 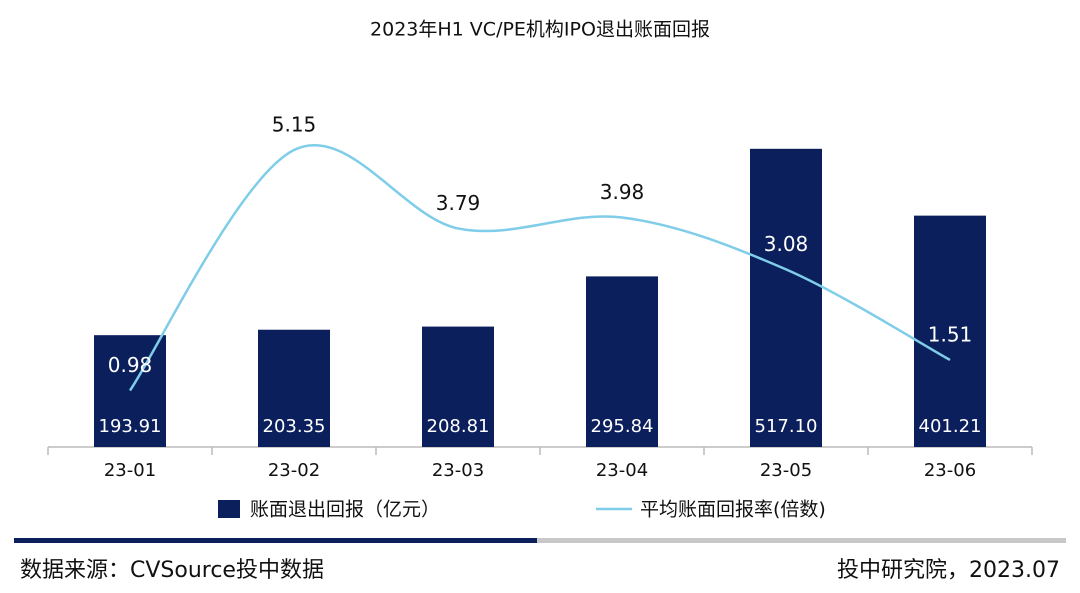 What do you see at coordinates (733, 510) in the screenshot?
I see `legend-label: 平均账面回报率(倍数)` at bounding box center [733, 510].